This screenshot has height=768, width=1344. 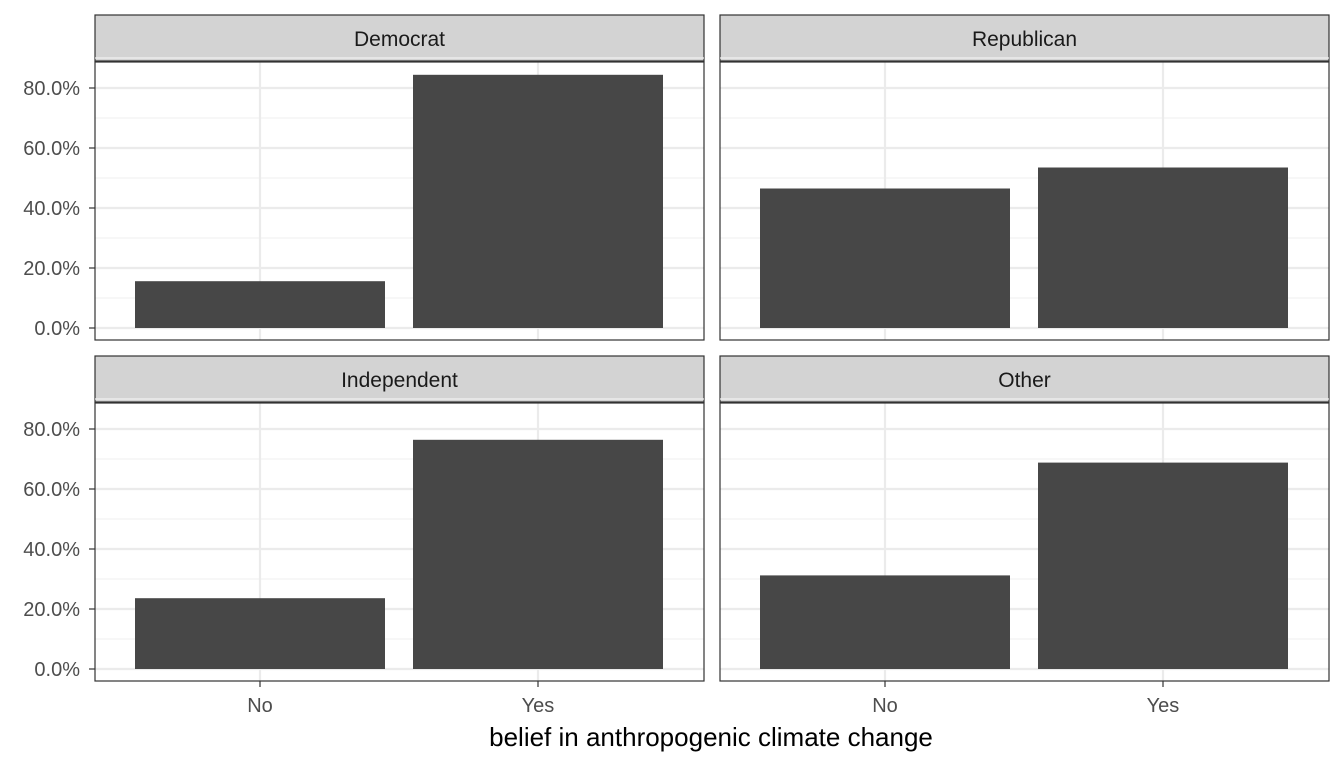 I want to click on bar-independent-yes, so click(x=538, y=554).